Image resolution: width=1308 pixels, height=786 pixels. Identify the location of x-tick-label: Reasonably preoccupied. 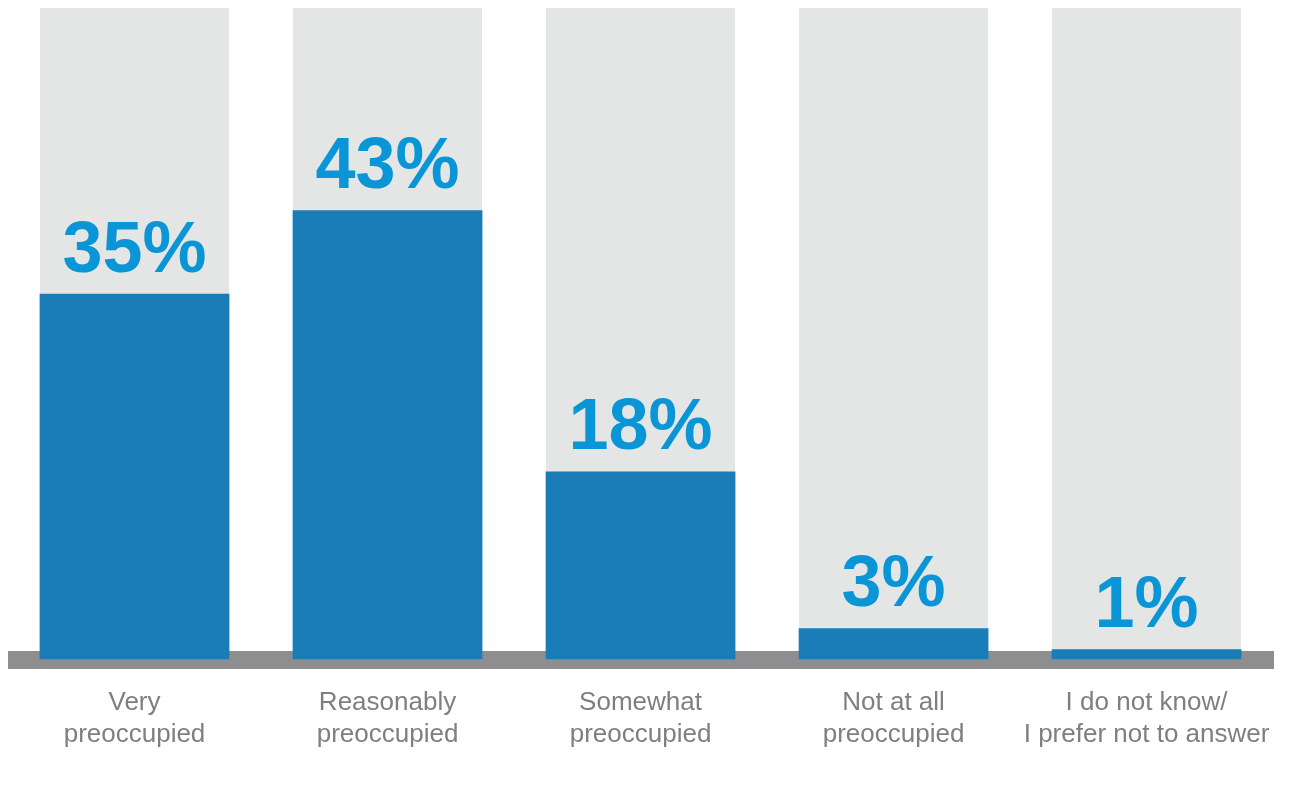
(387, 717).